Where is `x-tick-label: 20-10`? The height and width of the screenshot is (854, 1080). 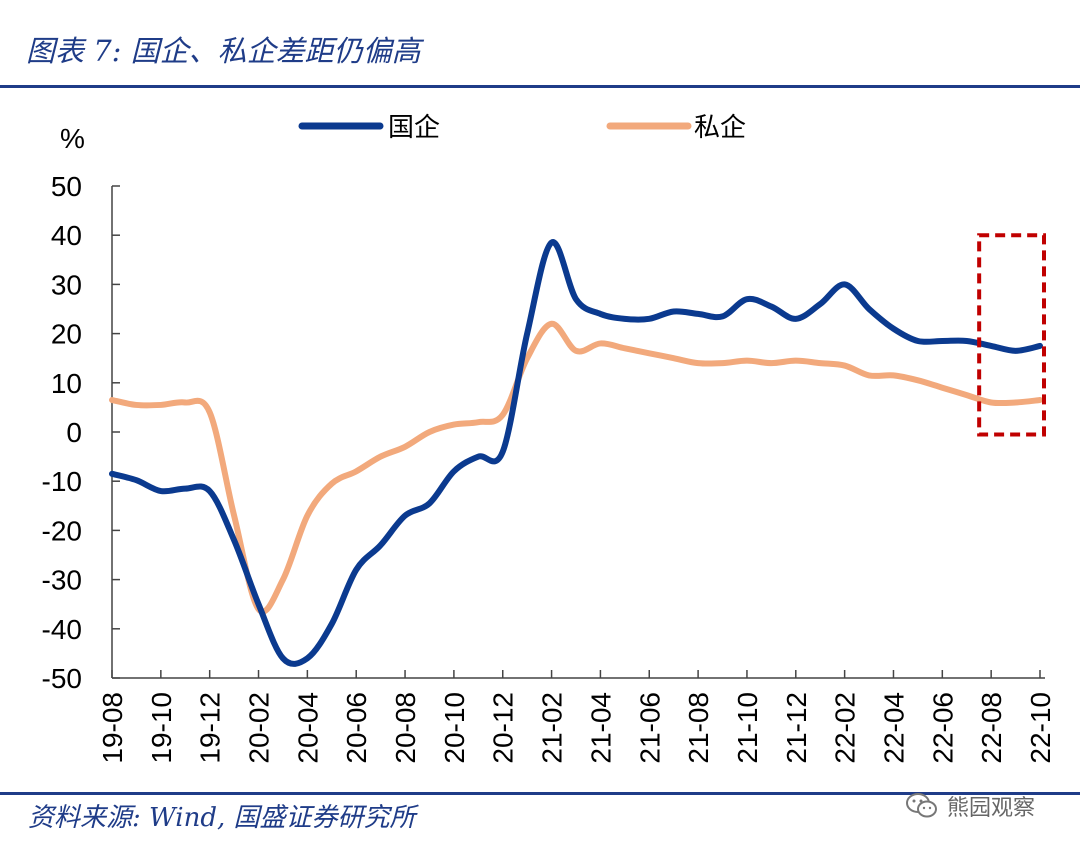 x-tick-label: 20-10 is located at coordinates (454, 728).